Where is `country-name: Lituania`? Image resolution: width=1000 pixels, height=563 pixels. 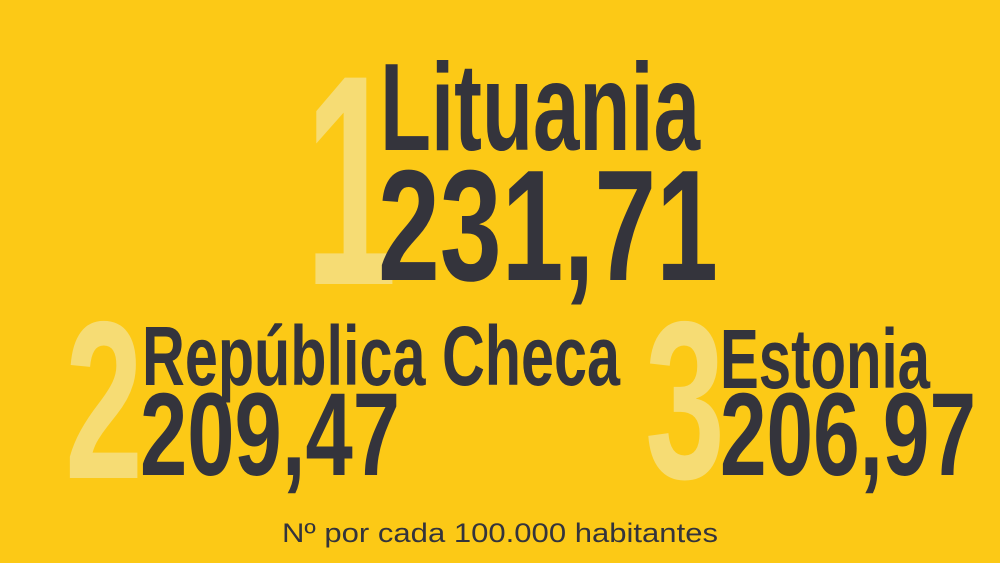
country-name: Lituania is located at coordinates (540, 108).